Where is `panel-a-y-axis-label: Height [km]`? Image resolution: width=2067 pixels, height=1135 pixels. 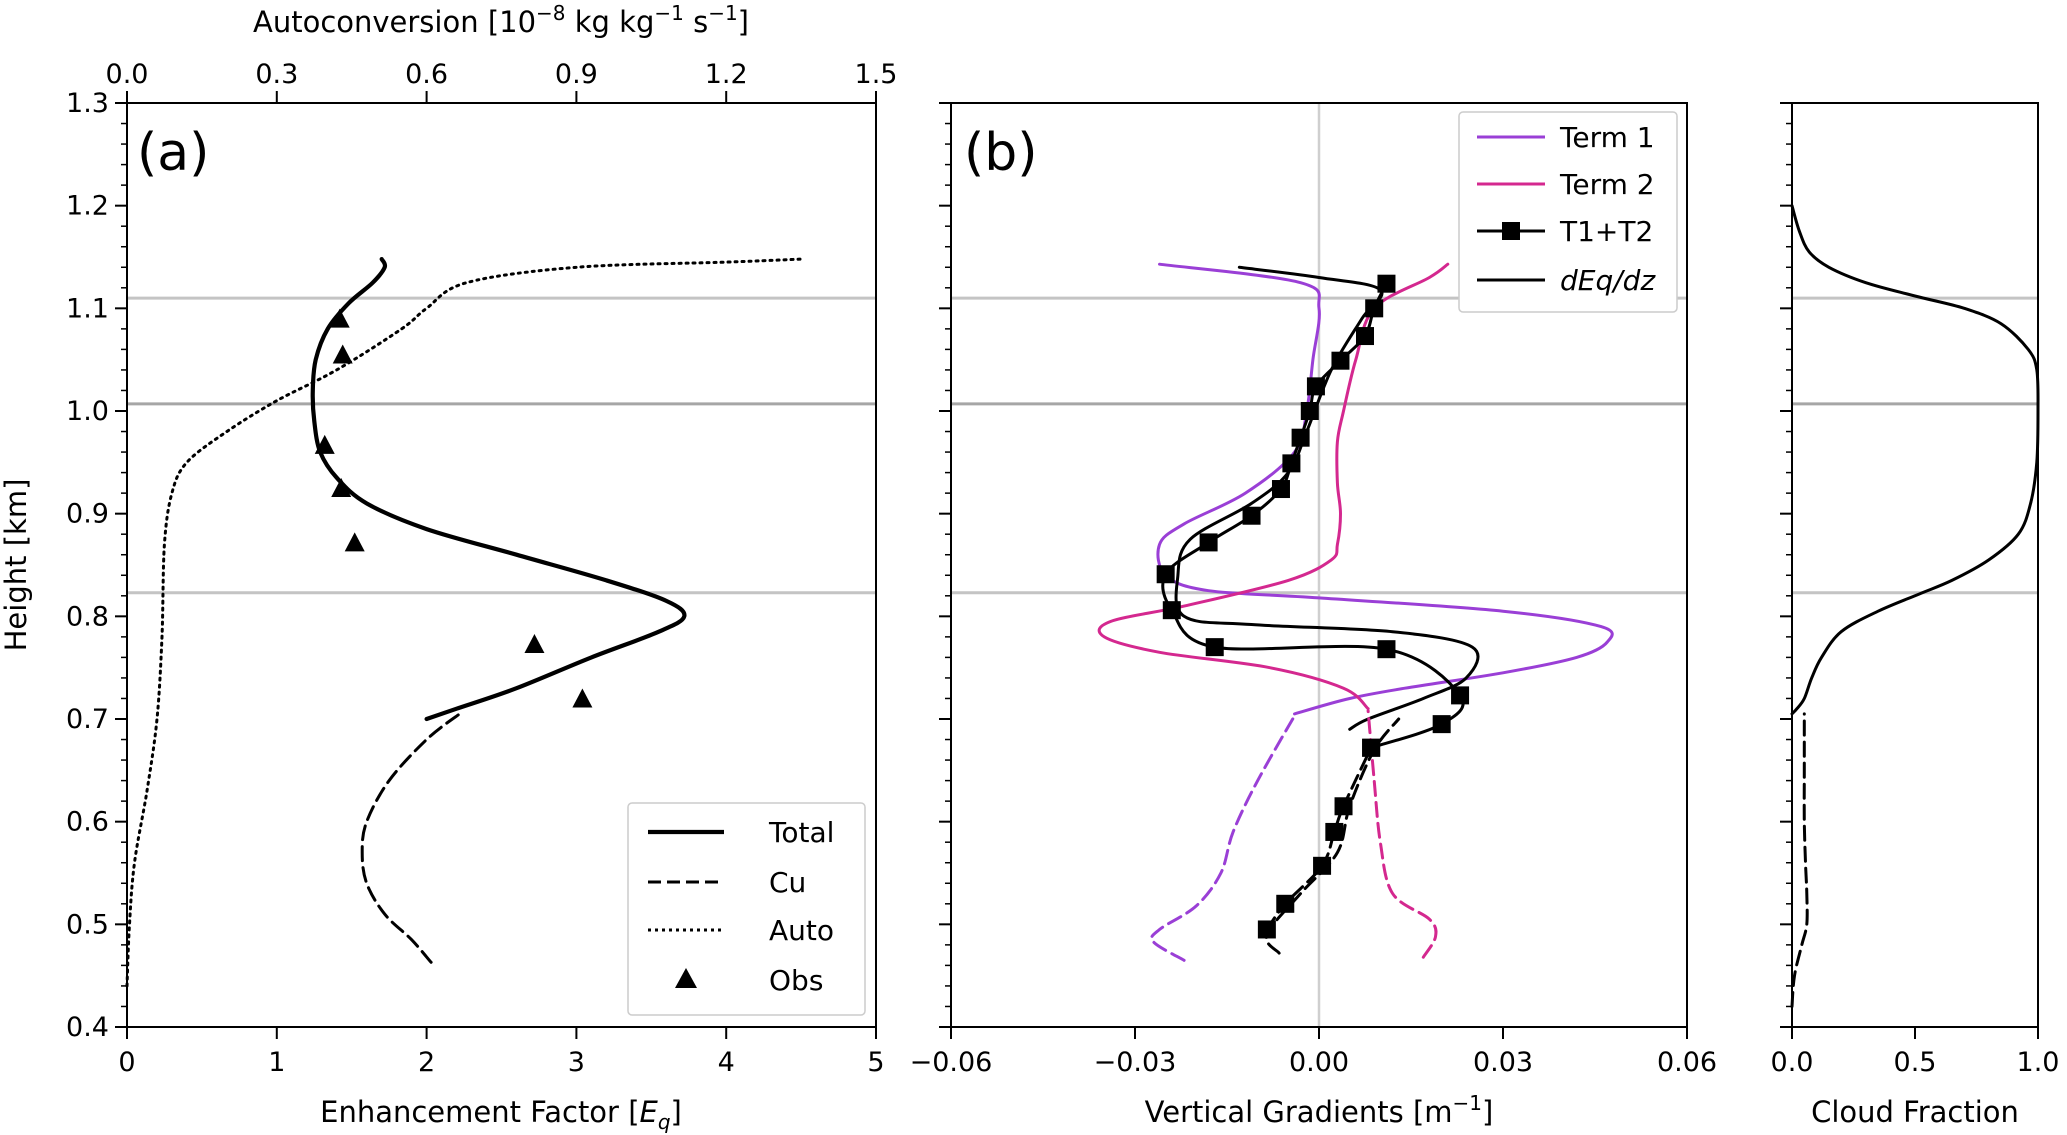
panel-a-y-axis-label: Height [km] is located at coordinates (16, 565).